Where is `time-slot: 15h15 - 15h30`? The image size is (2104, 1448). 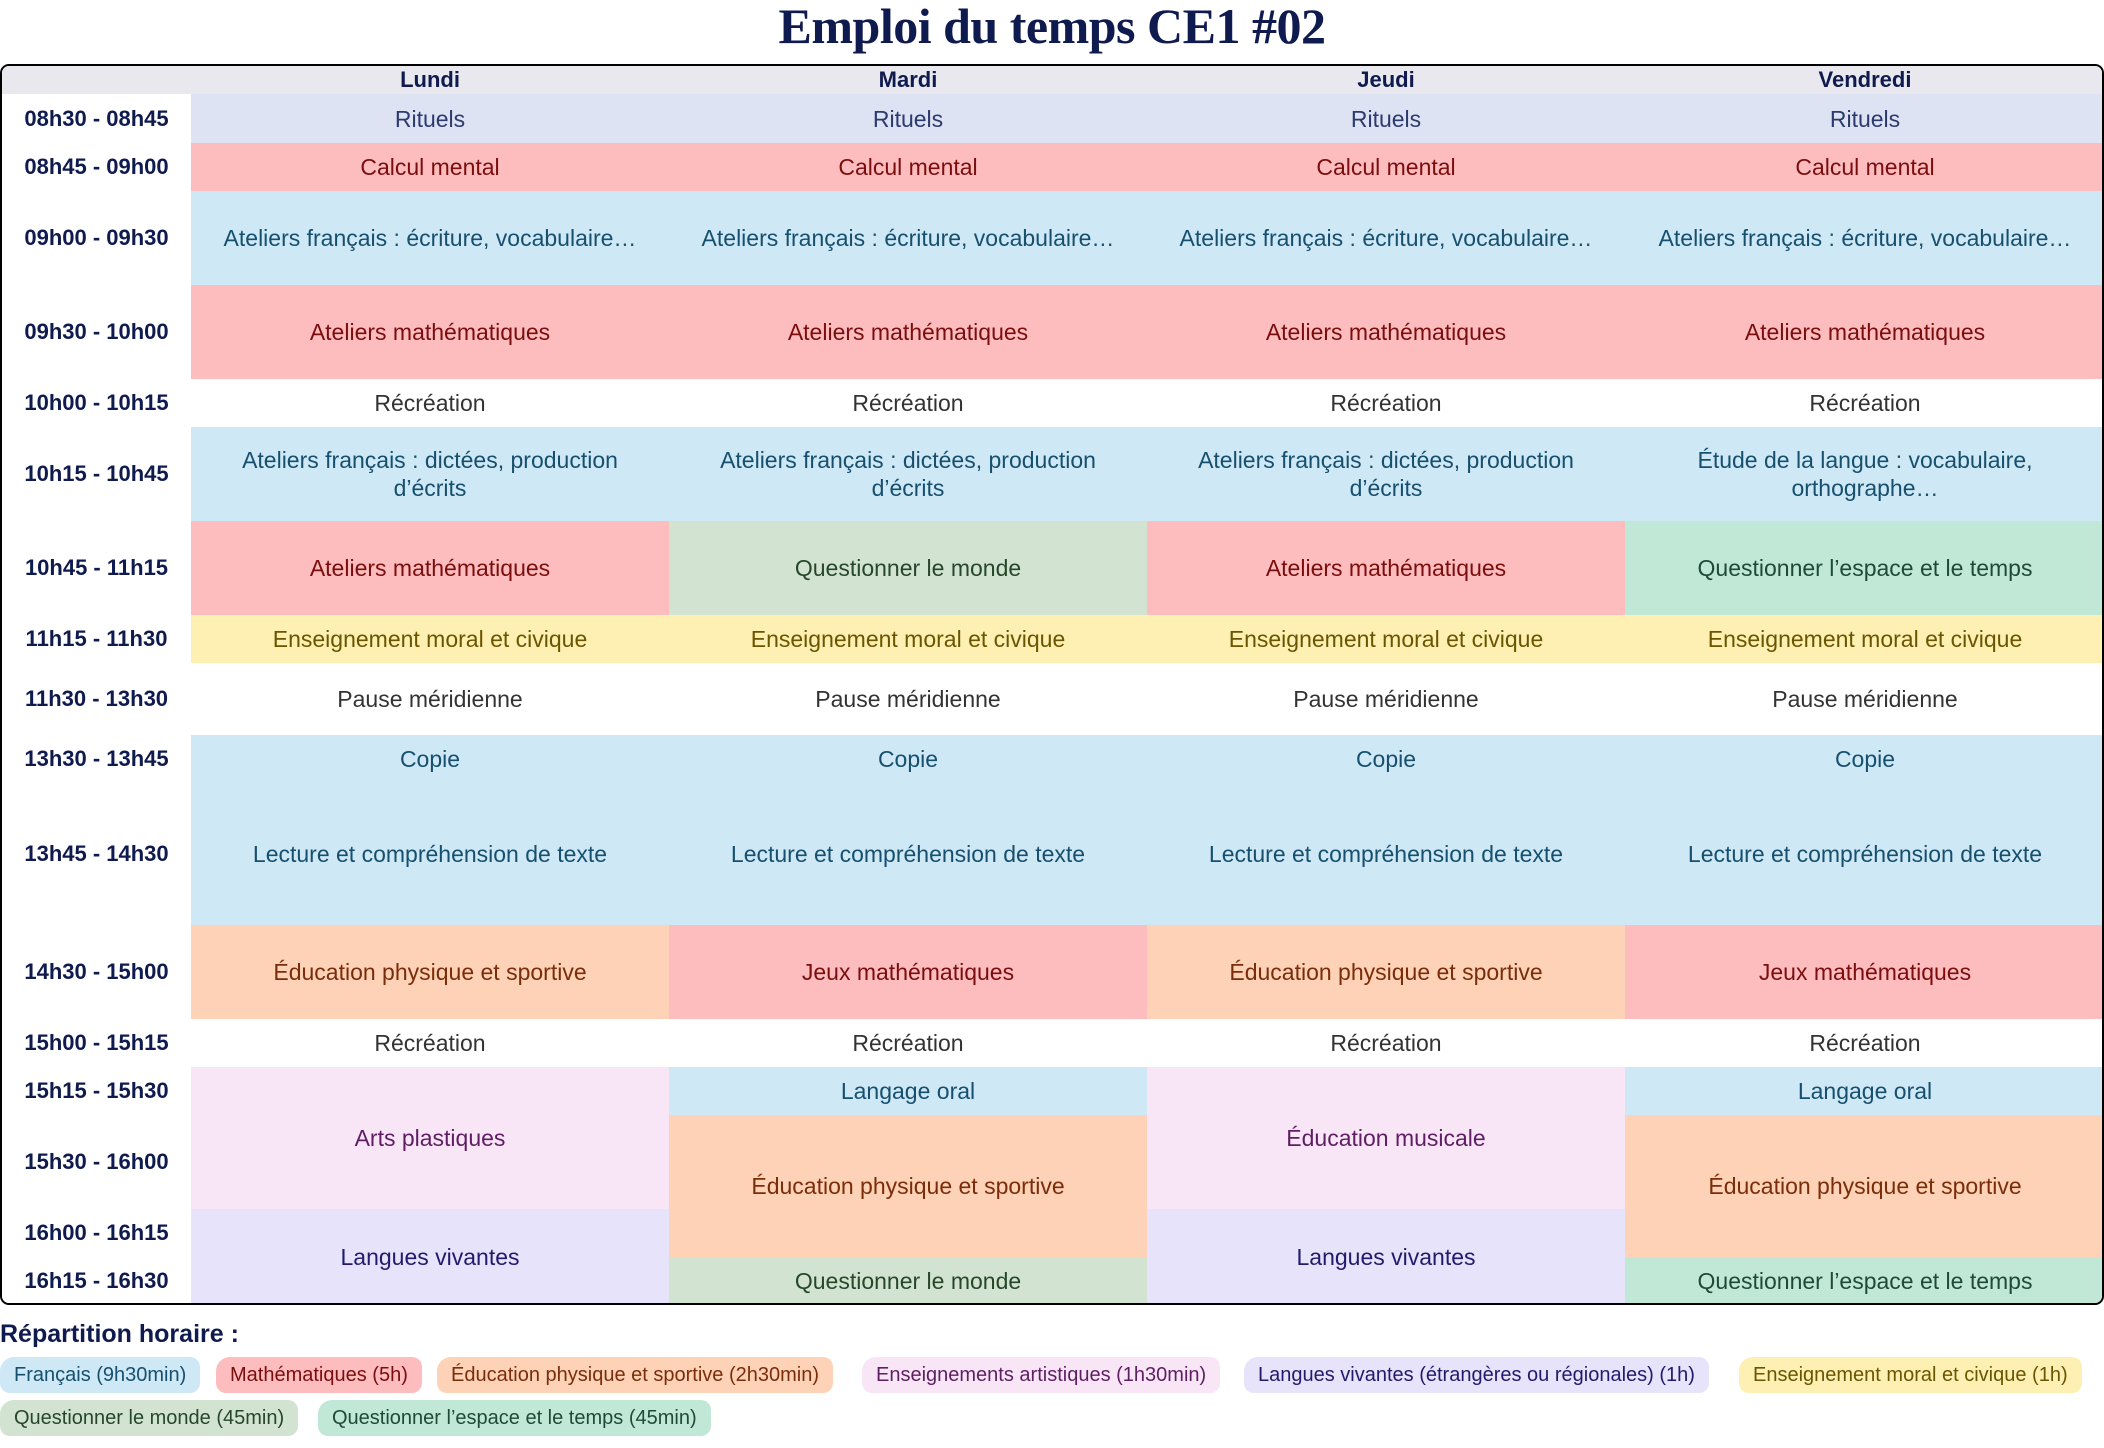
time-slot: 15h15 - 15h30 is located at coordinates (97, 1092).